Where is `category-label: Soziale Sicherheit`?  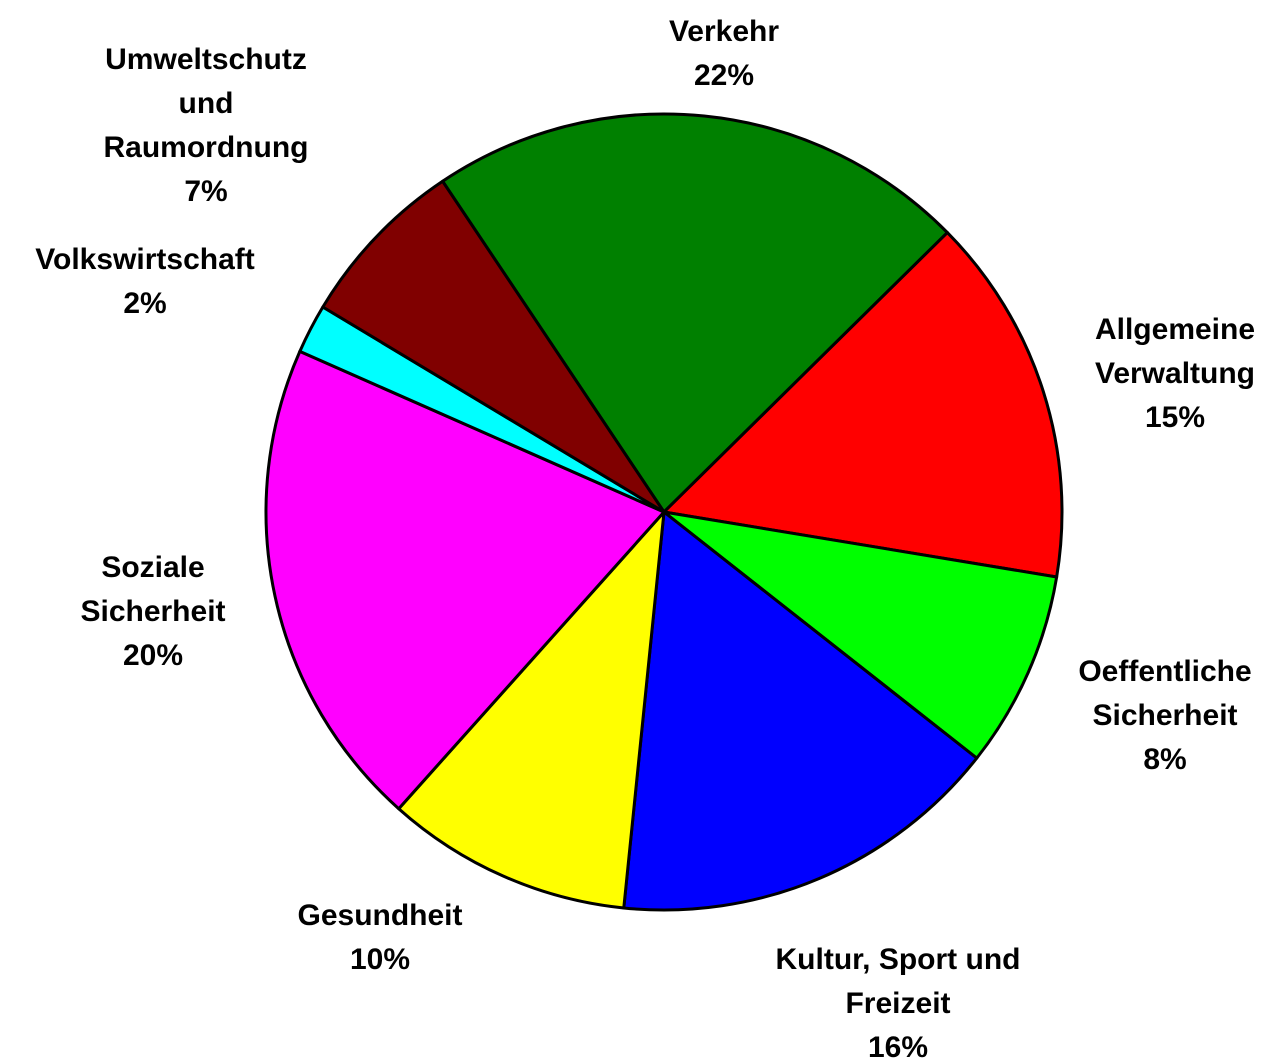 category-label: Soziale Sicherheit is located at coordinates (153, 589).